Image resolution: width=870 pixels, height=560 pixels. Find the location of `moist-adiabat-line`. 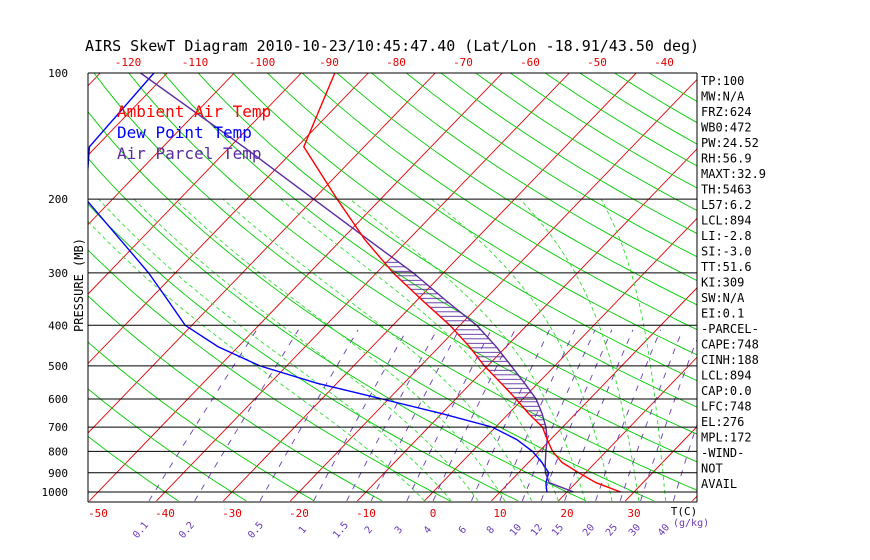

moist-adiabat-line is located at coordinates (522, 349).